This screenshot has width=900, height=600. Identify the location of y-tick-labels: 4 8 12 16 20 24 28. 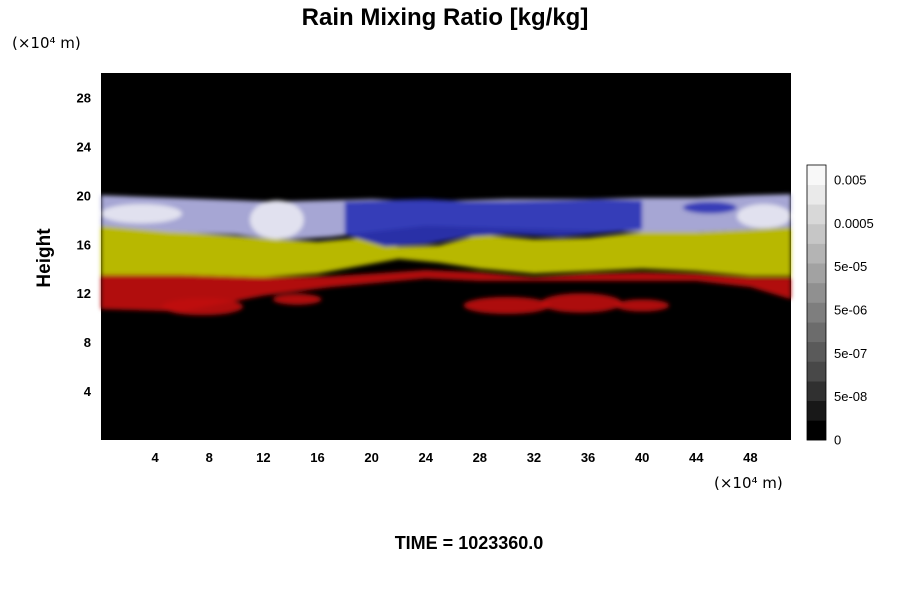
(84, 244).